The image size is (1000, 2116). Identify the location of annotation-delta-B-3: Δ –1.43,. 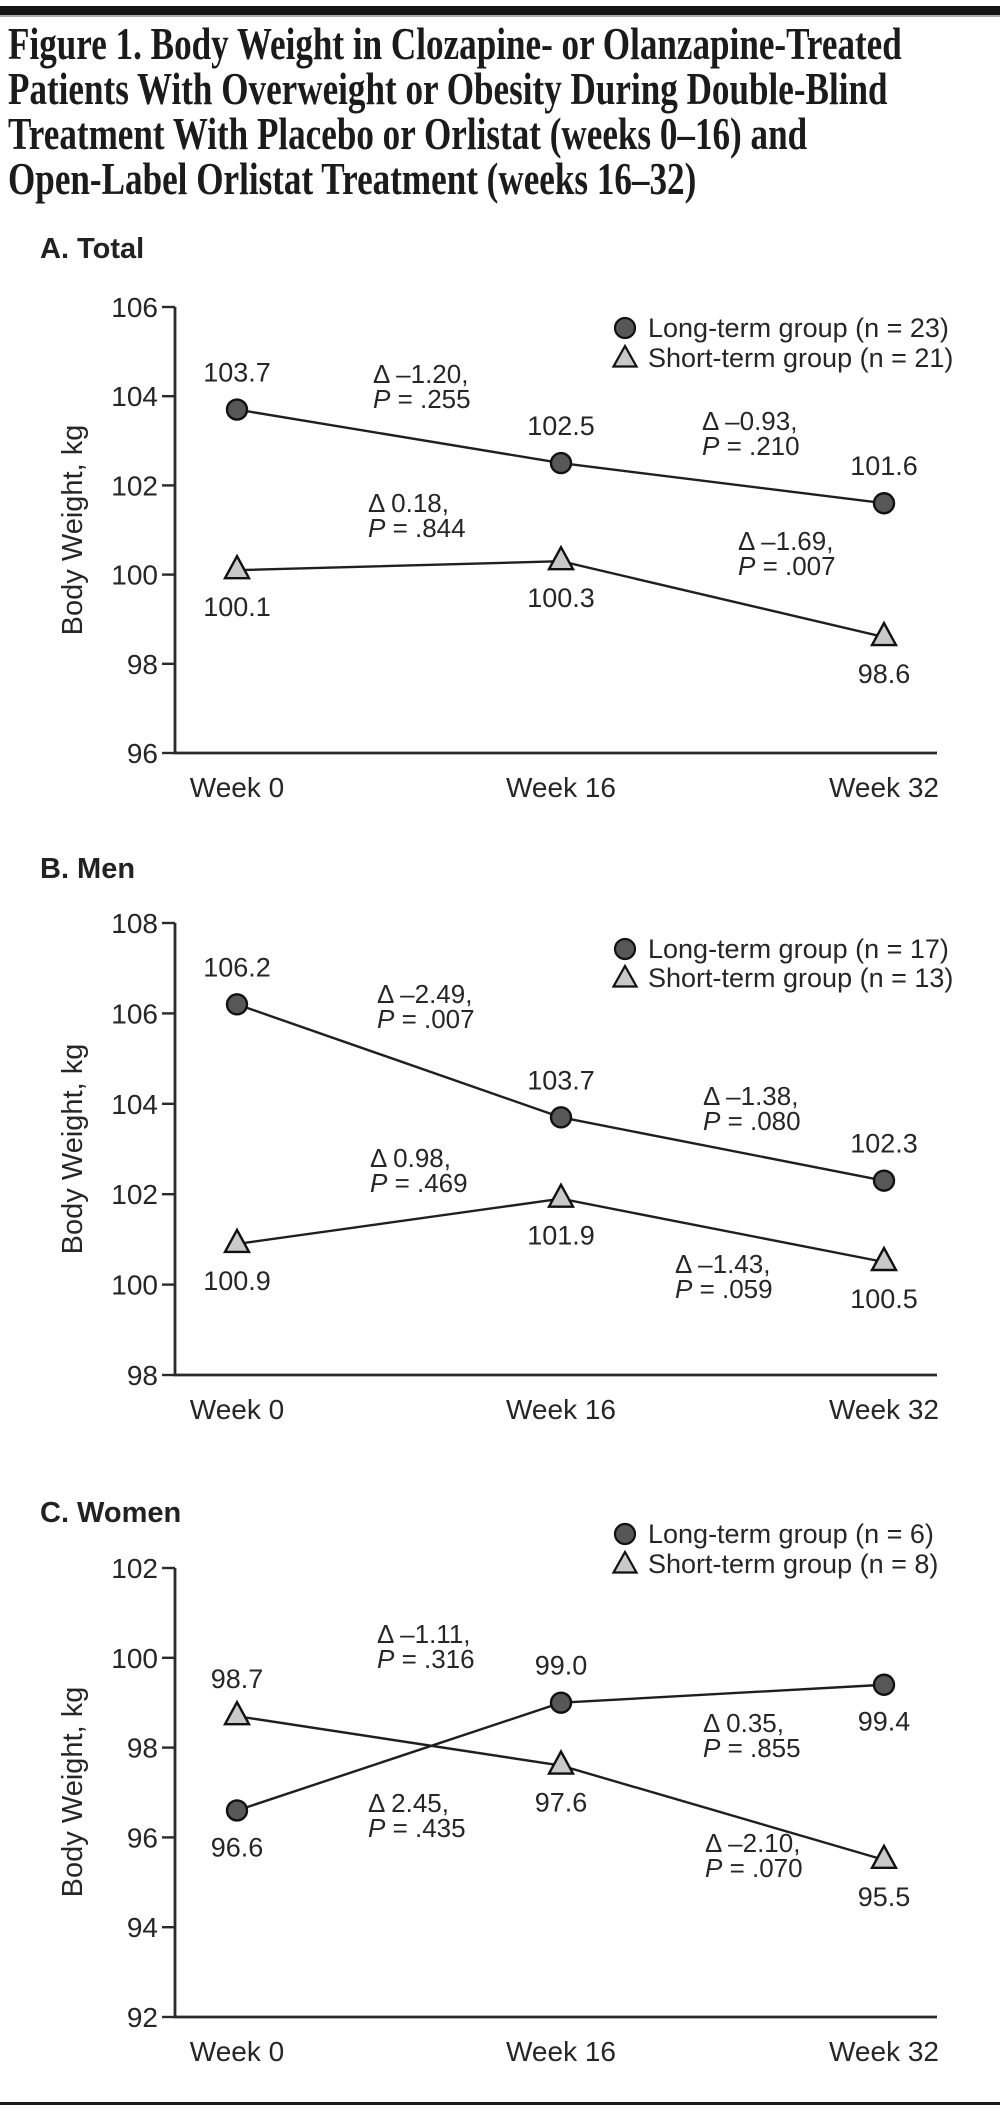
(722, 1264).